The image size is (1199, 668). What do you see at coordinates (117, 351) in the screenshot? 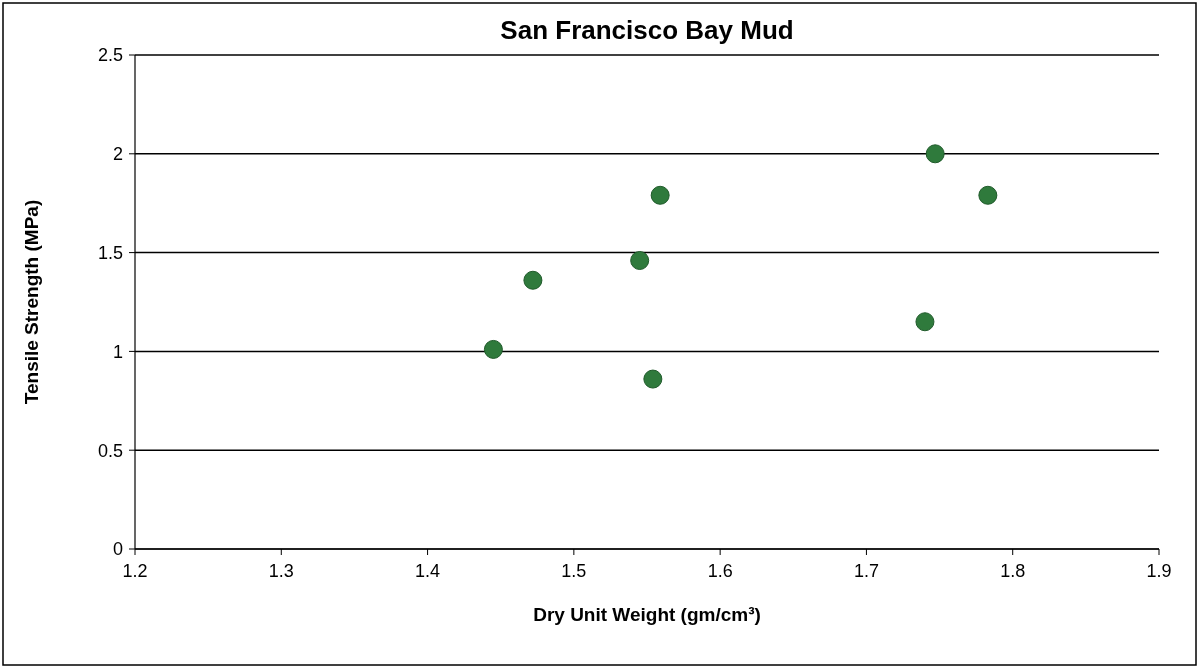
I see `y-tick-label: 1` at bounding box center [117, 351].